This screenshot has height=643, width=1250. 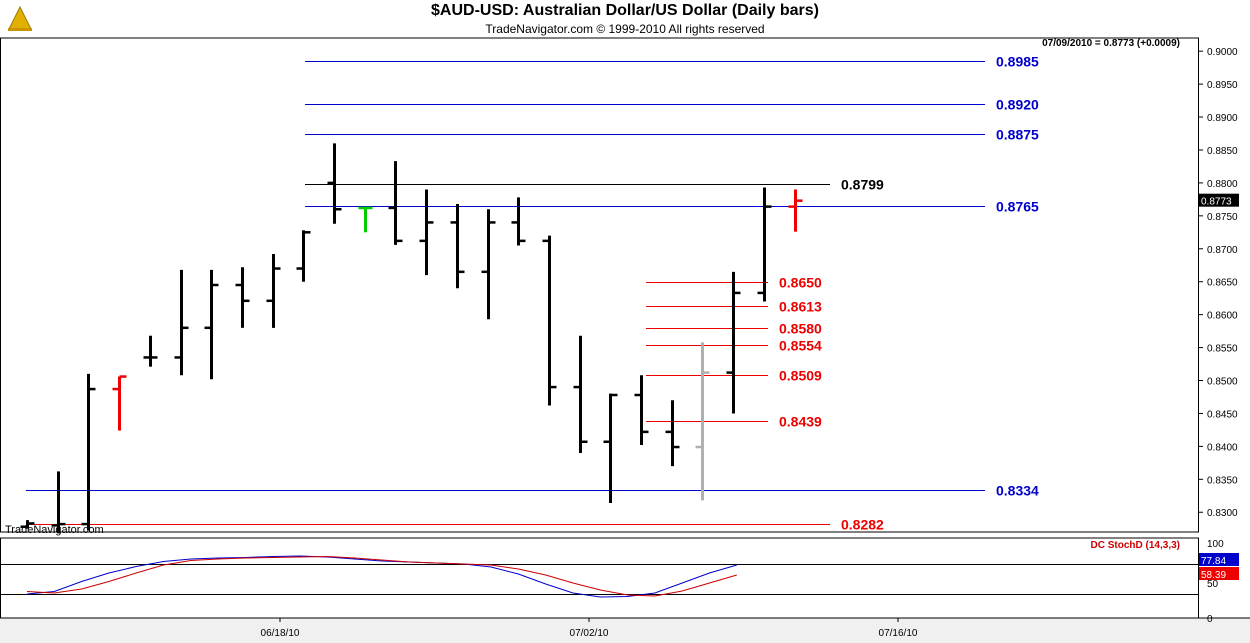 I want to click on y-tick-label: 0.8650, so click(x=1222, y=283).